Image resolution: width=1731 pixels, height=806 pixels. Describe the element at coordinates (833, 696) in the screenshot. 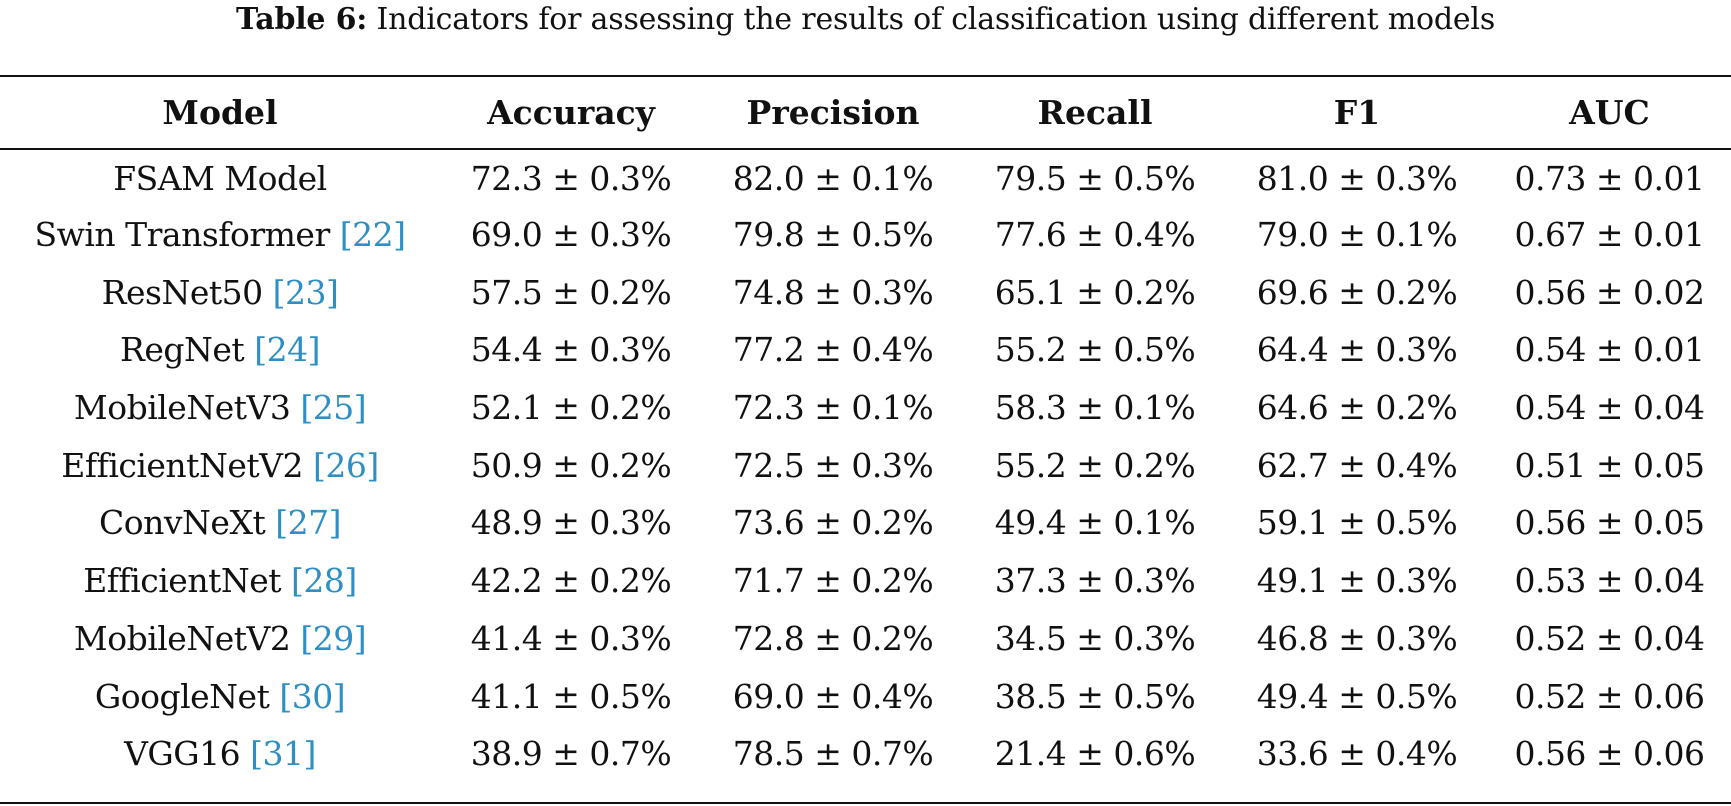

I see `cell-precision: 69.0 ± 0.4%` at that location.